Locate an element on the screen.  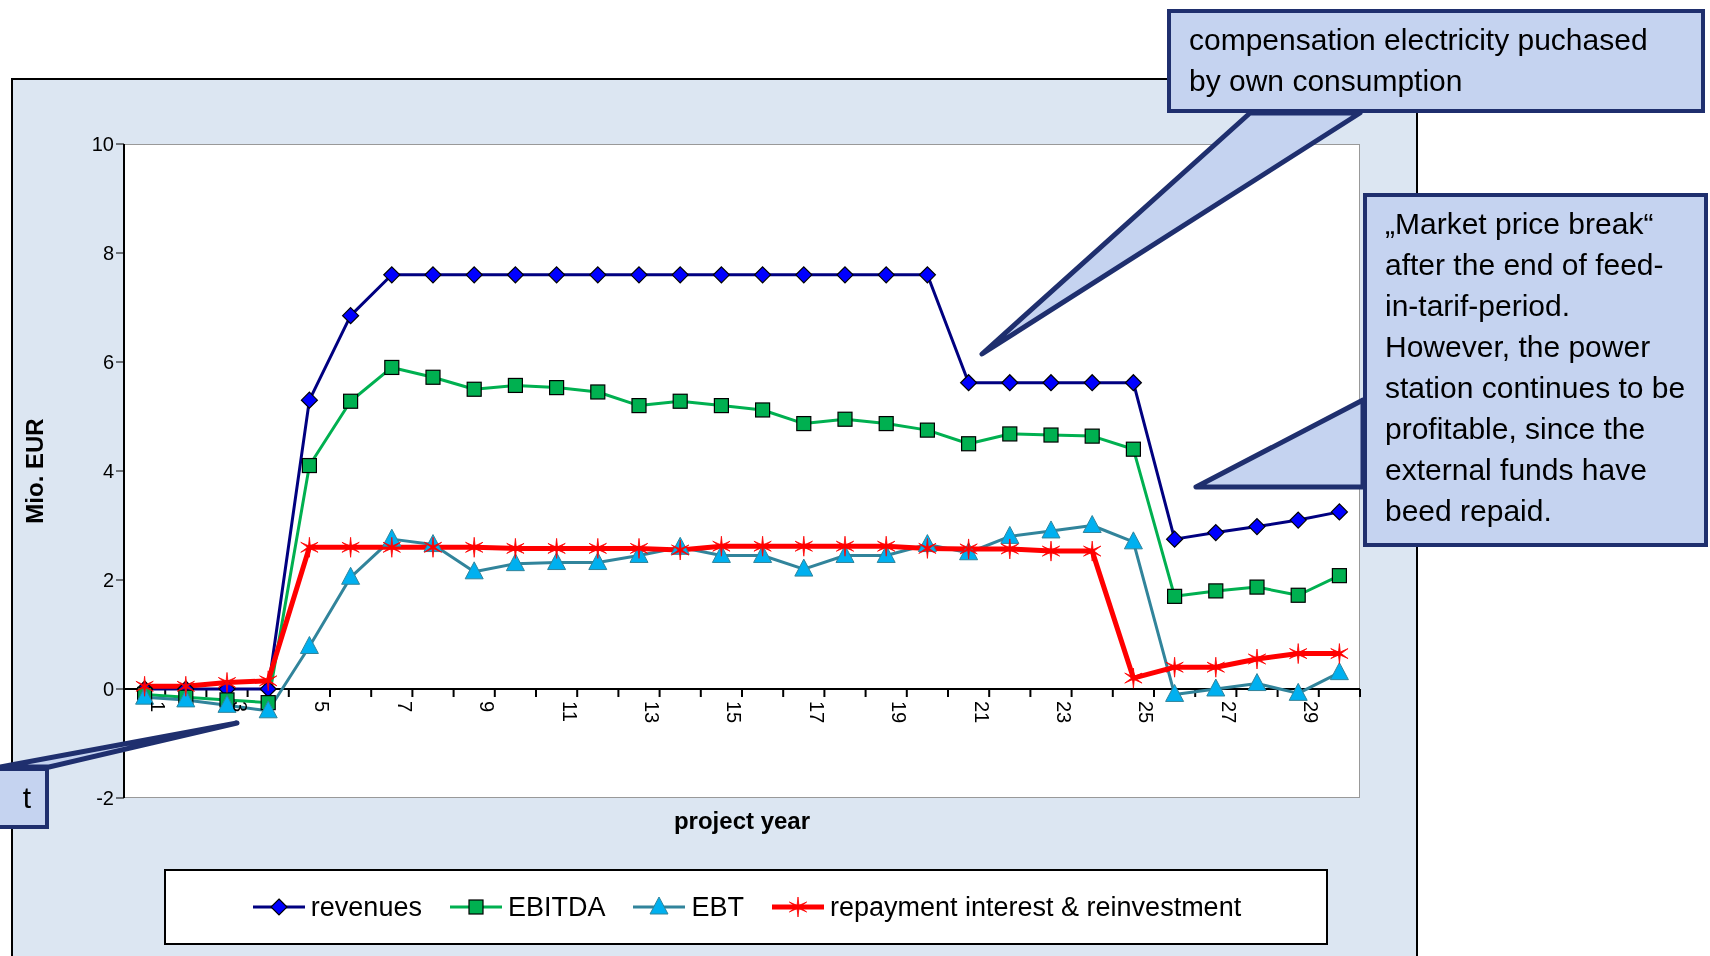
x-tick-label: 3 is located at coordinates (240, 707).